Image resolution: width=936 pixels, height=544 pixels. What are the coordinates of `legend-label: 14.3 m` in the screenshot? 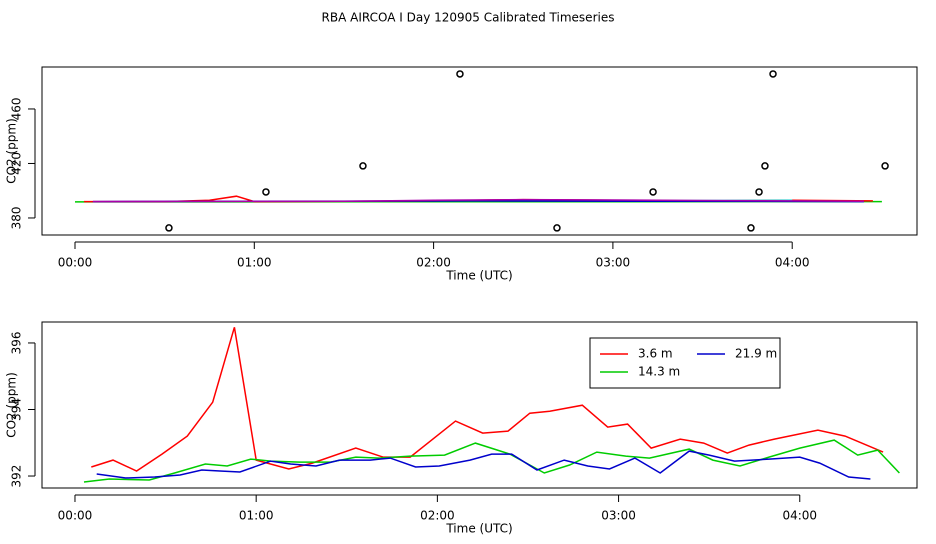 It's located at (659, 372).